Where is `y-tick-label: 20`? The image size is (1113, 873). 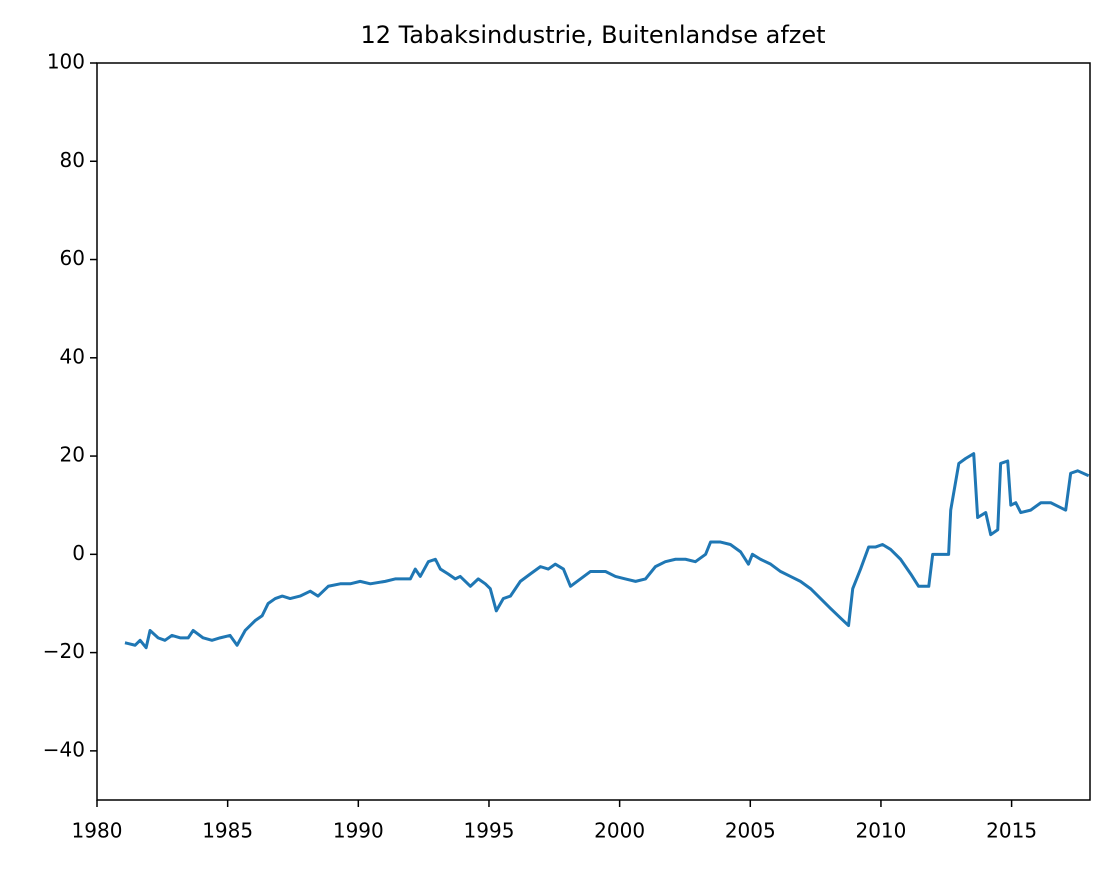
y-tick-label: 20 is located at coordinates (72, 455).